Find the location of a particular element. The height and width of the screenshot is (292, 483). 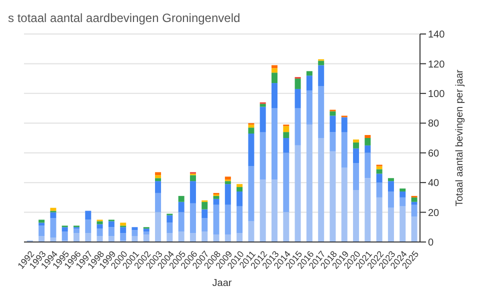

y2-tick-label: 140 is located at coordinates (437, 35).